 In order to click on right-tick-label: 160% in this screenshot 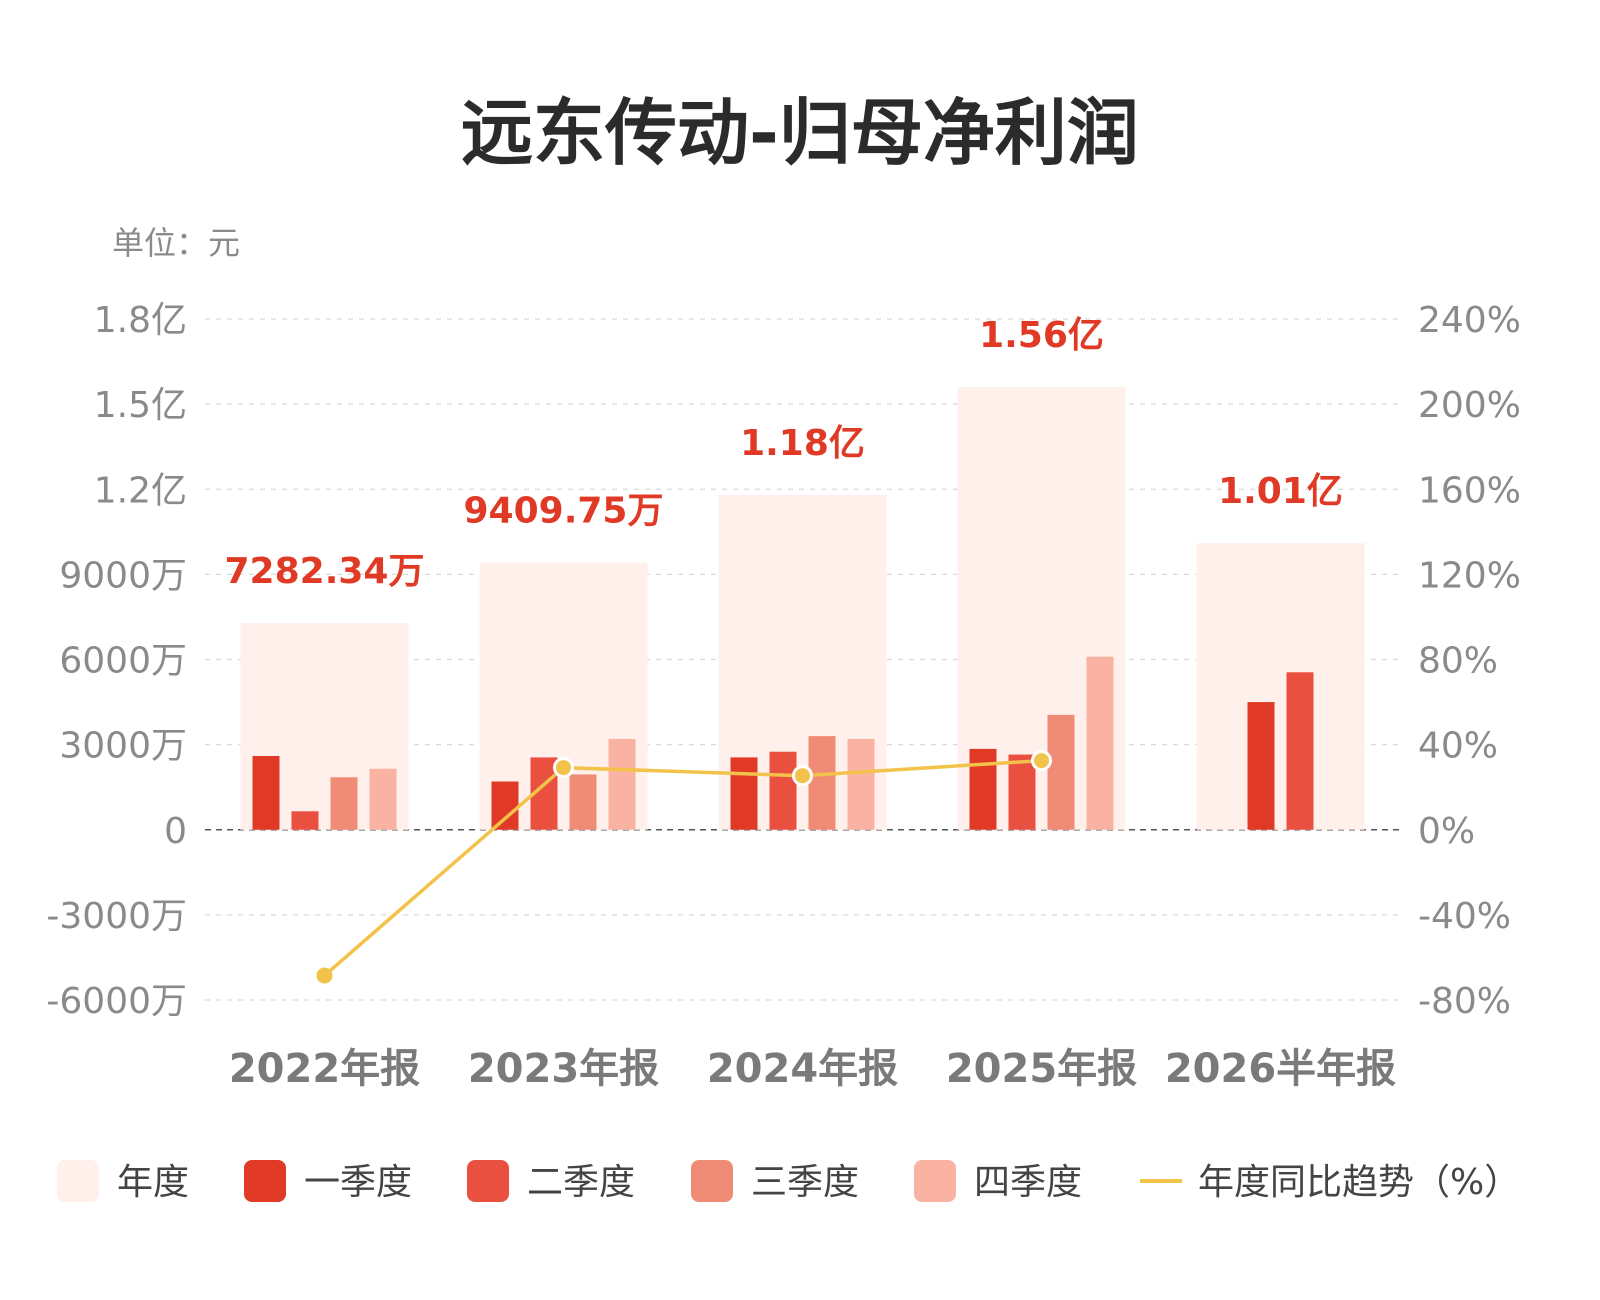, I will do `click(1469, 490)`.